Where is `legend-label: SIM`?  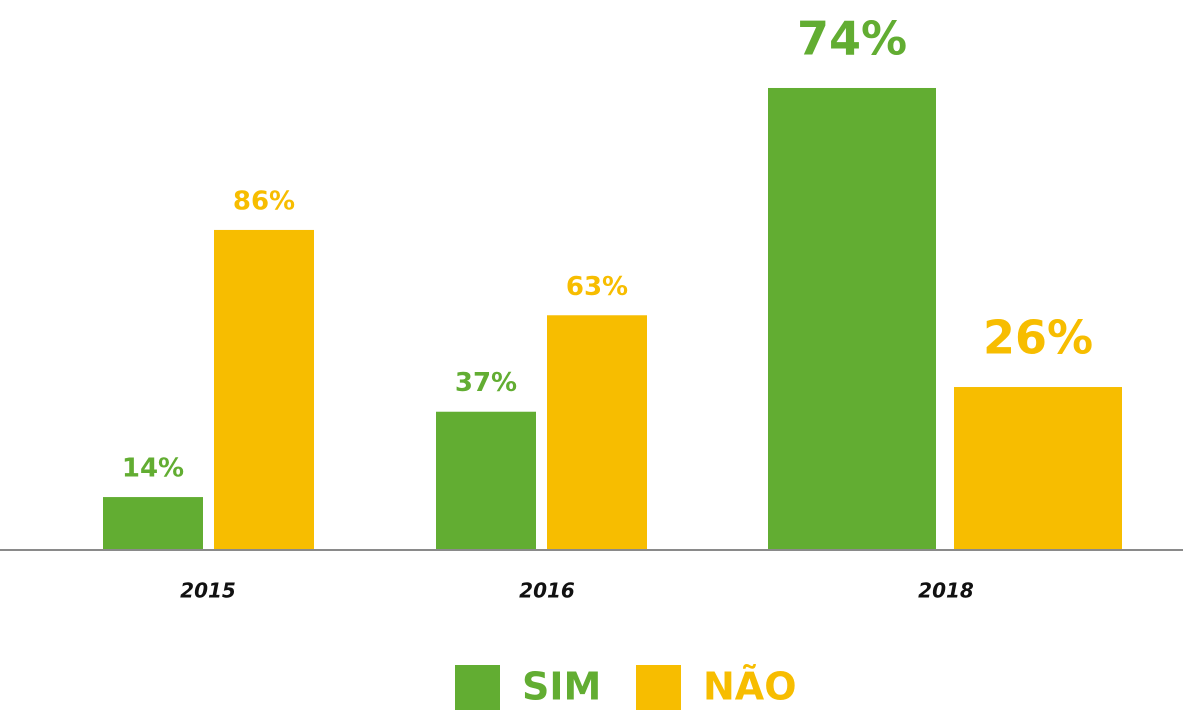 legend-label: SIM is located at coordinates (561, 687).